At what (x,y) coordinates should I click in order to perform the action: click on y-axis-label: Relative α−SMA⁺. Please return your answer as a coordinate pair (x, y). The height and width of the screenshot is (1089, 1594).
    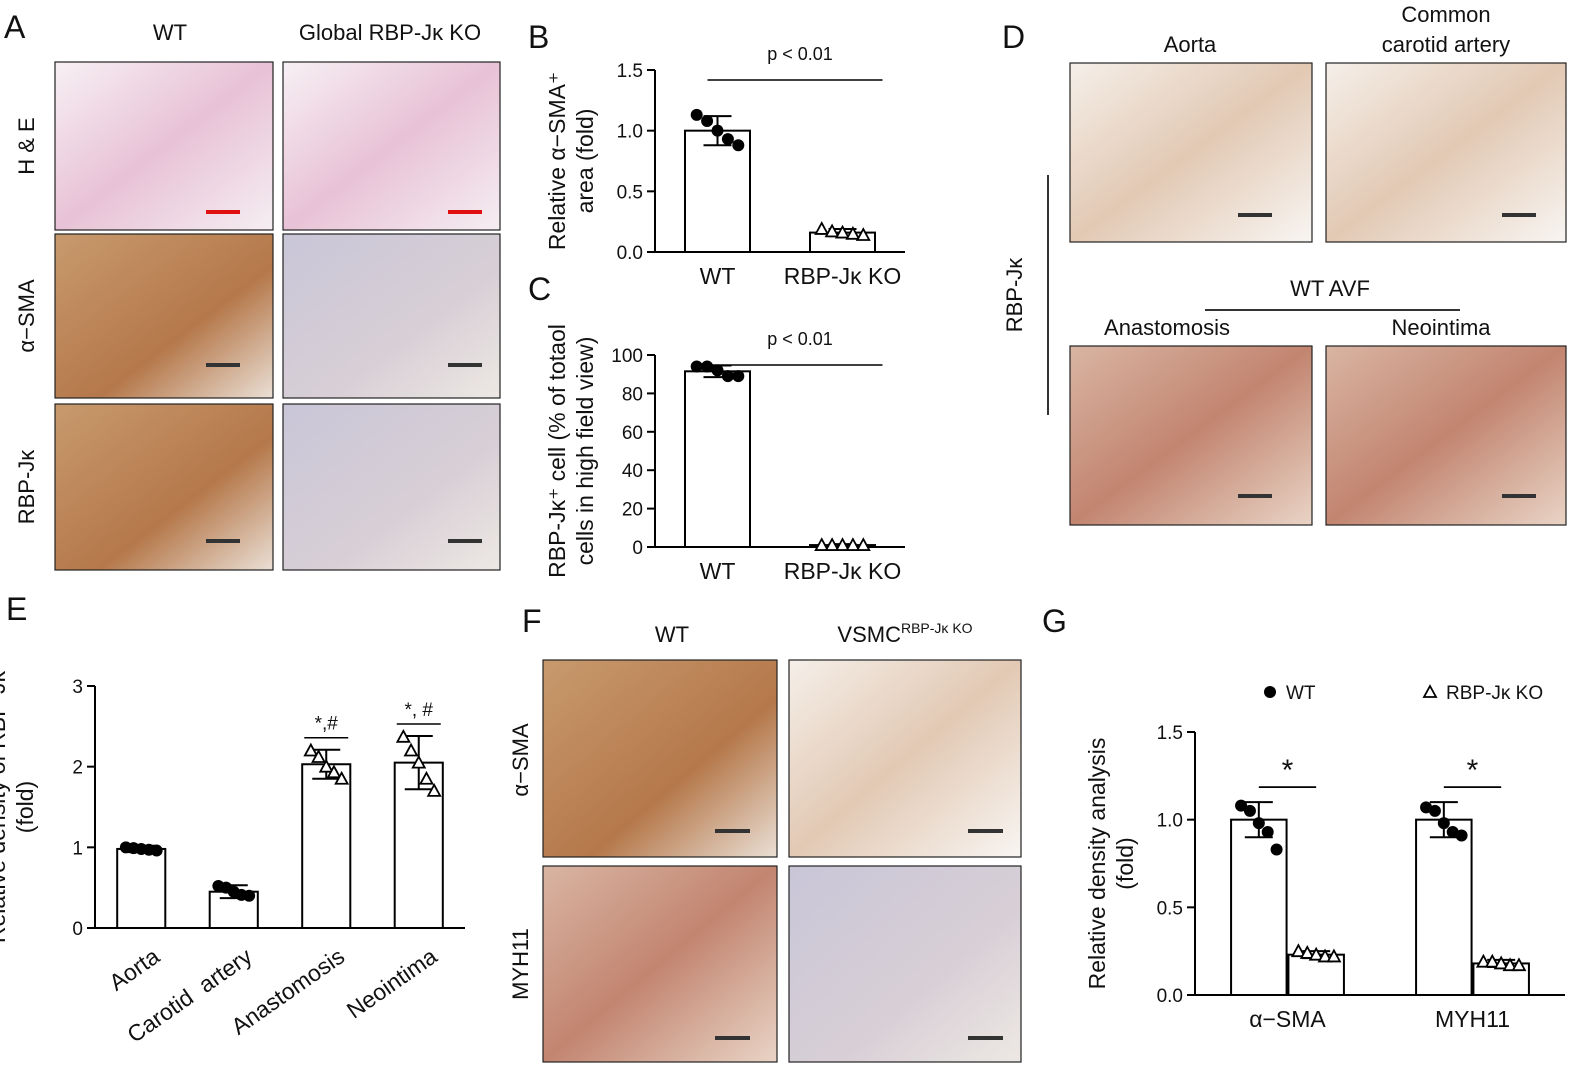
    Looking at the image, I should click on (557, 161).